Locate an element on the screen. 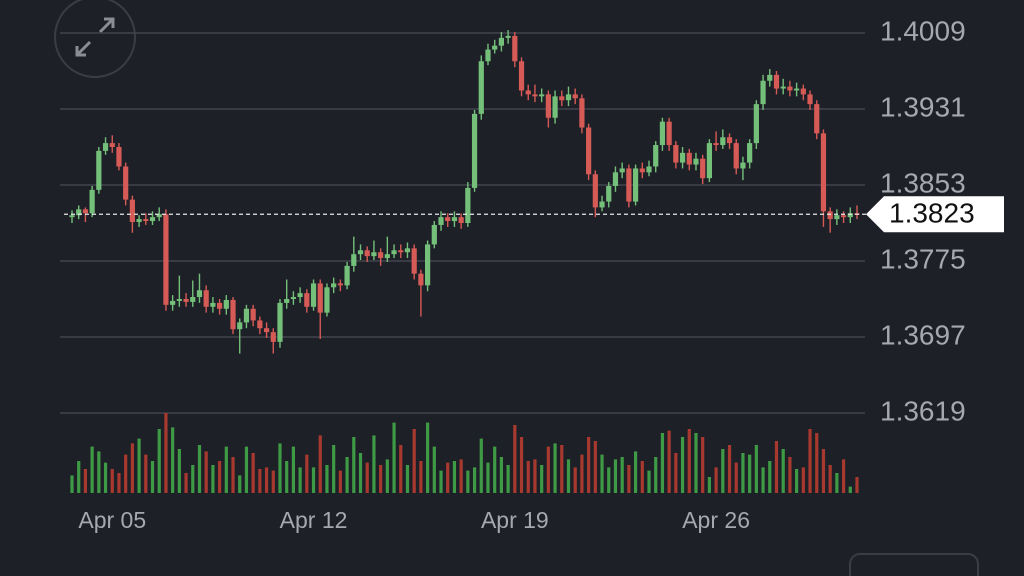 The width and height of the screenshot is (1024, 576). expand-icon is located at coordinates (95, 37).